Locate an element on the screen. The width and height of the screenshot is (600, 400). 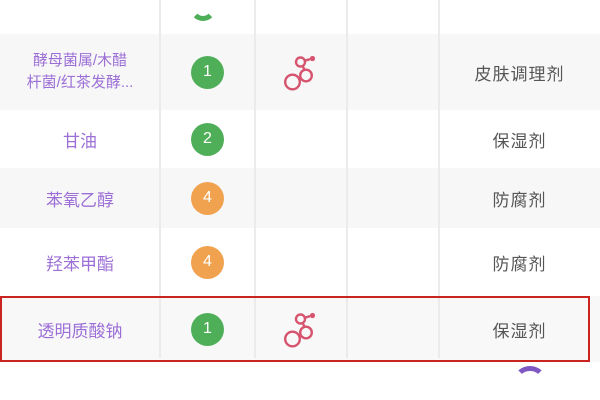
partial-green-badge is located at coordinates (203, 10).